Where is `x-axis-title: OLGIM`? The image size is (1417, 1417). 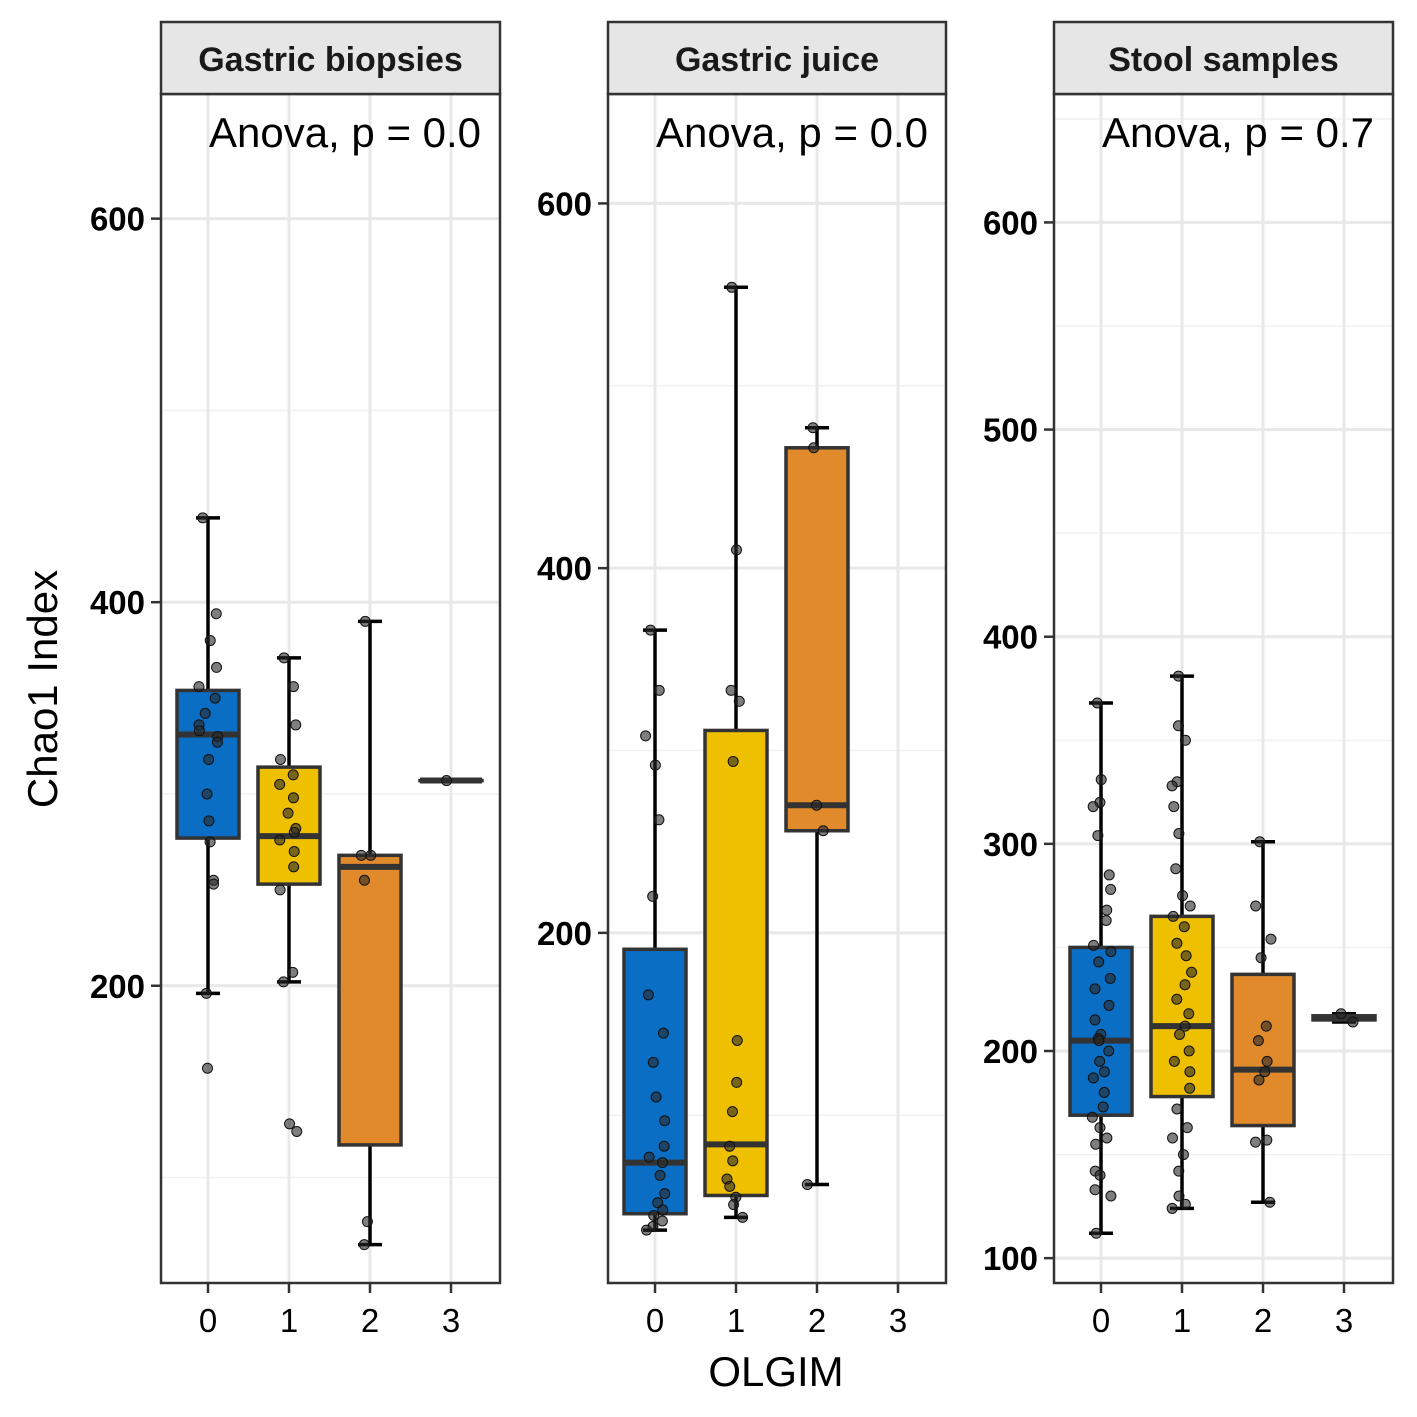 x-axis-title: OLGIM is located at coordinates (775, 1371).